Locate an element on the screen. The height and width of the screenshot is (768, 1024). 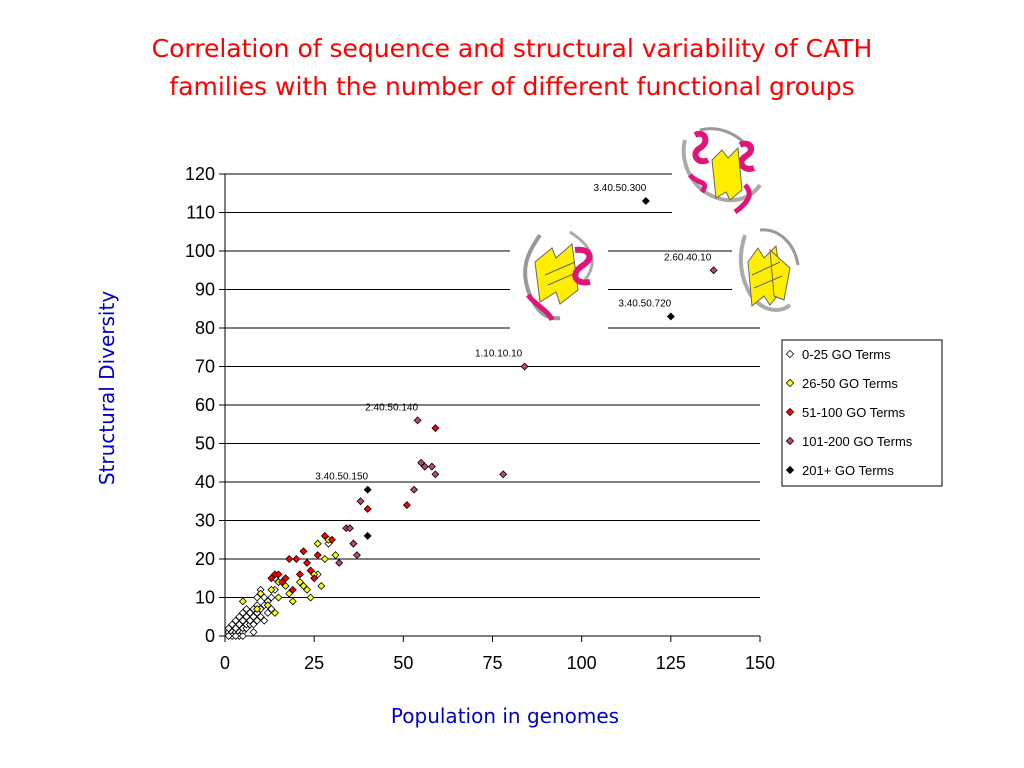
y-tick-label-110: 110 is located at coordinates (200, 213).